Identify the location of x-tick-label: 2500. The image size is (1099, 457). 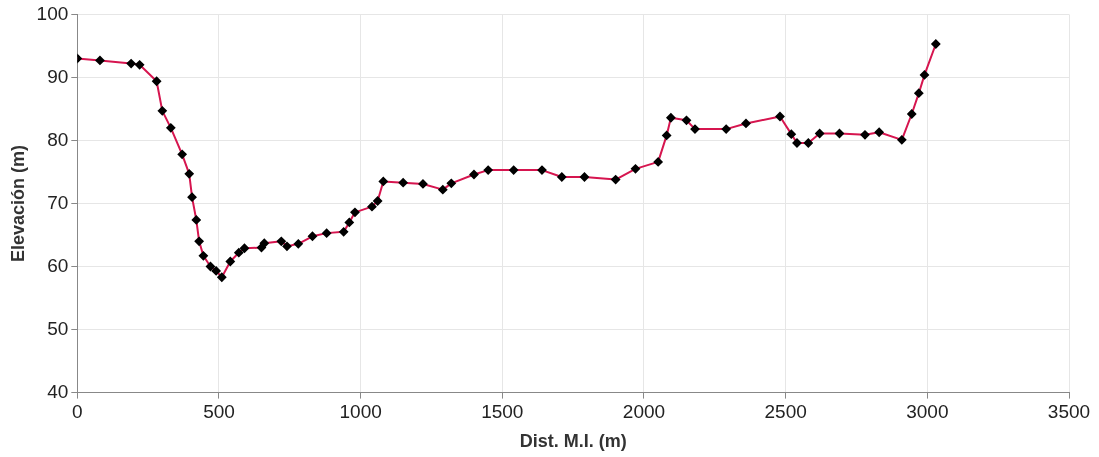
(785, 412).